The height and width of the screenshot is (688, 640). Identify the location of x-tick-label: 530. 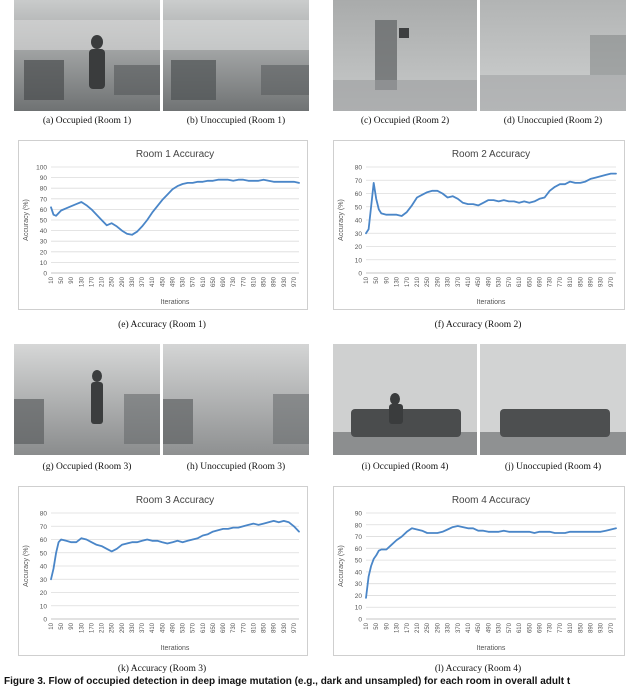
(500, 627).